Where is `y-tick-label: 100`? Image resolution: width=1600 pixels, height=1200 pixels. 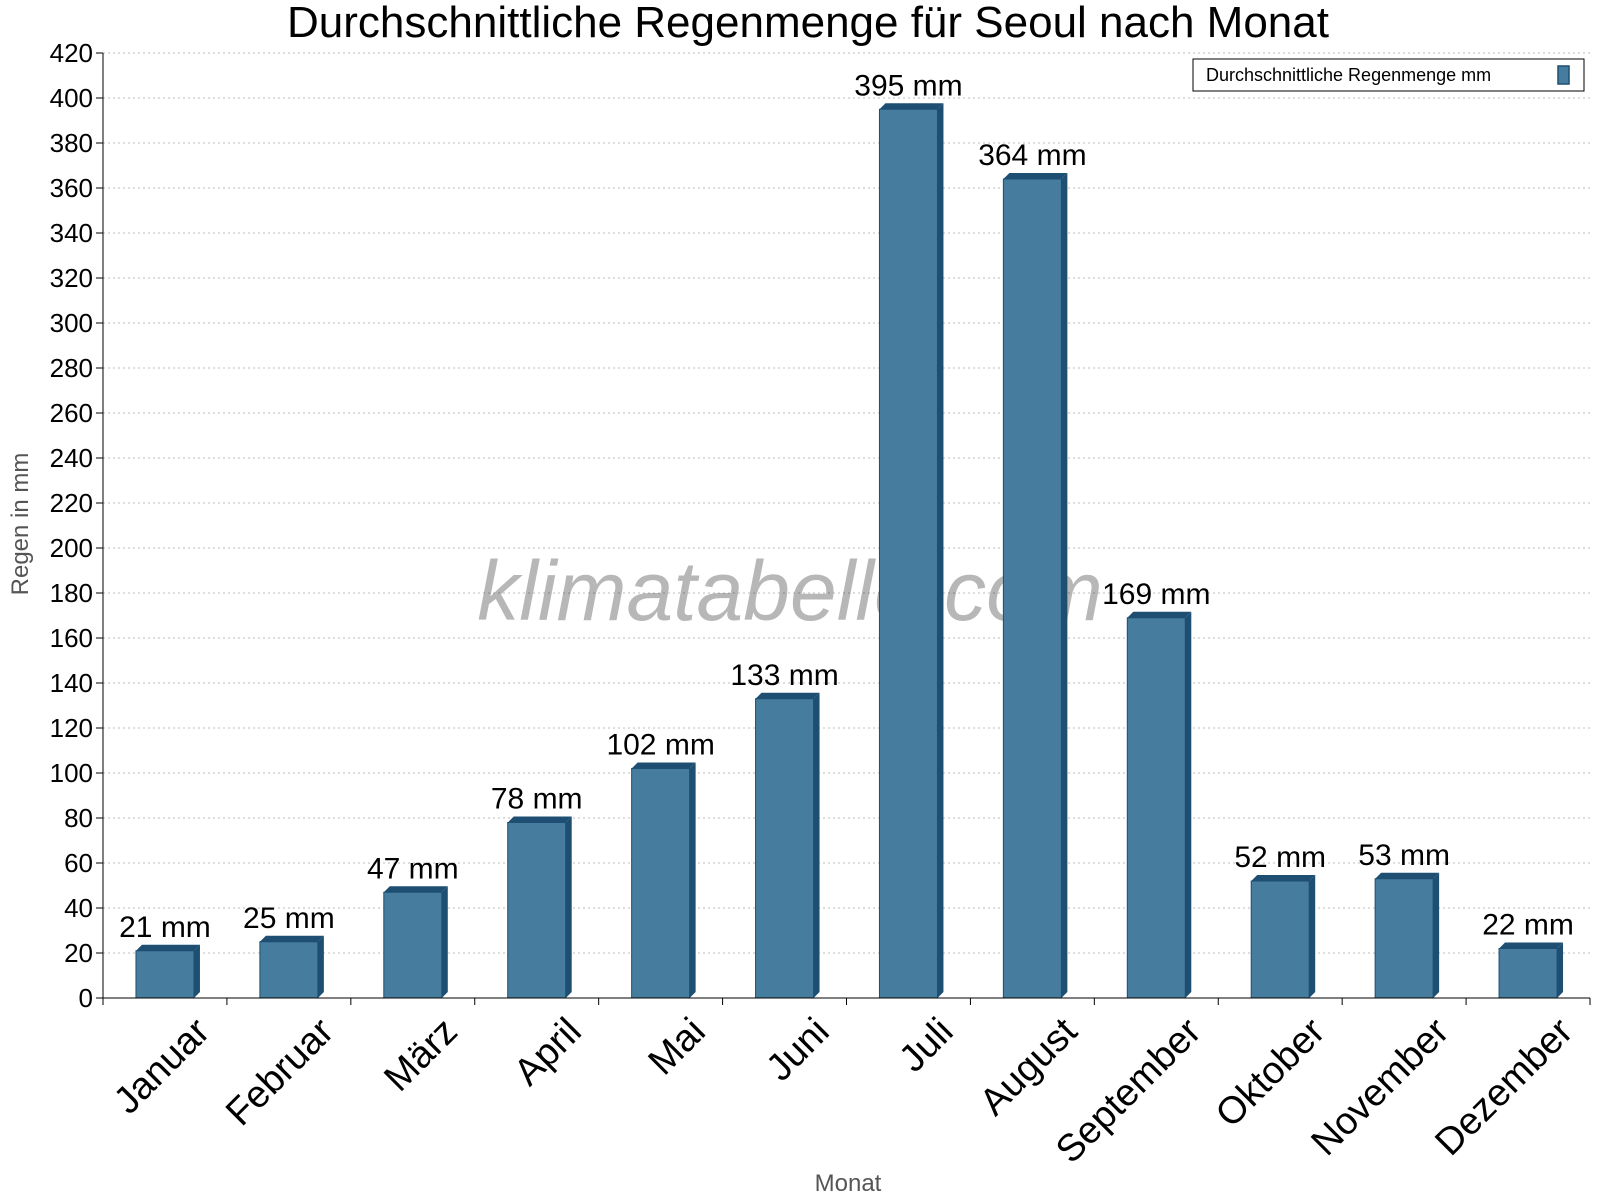 y-tick-label: 100 is located at coordinates (71, 773).